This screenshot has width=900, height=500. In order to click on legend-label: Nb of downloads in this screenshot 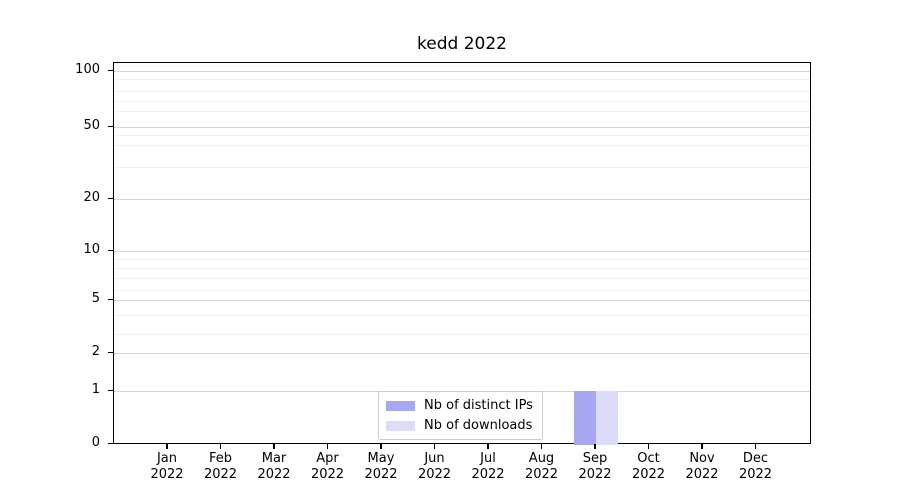, I will do `click(478, 425)`.